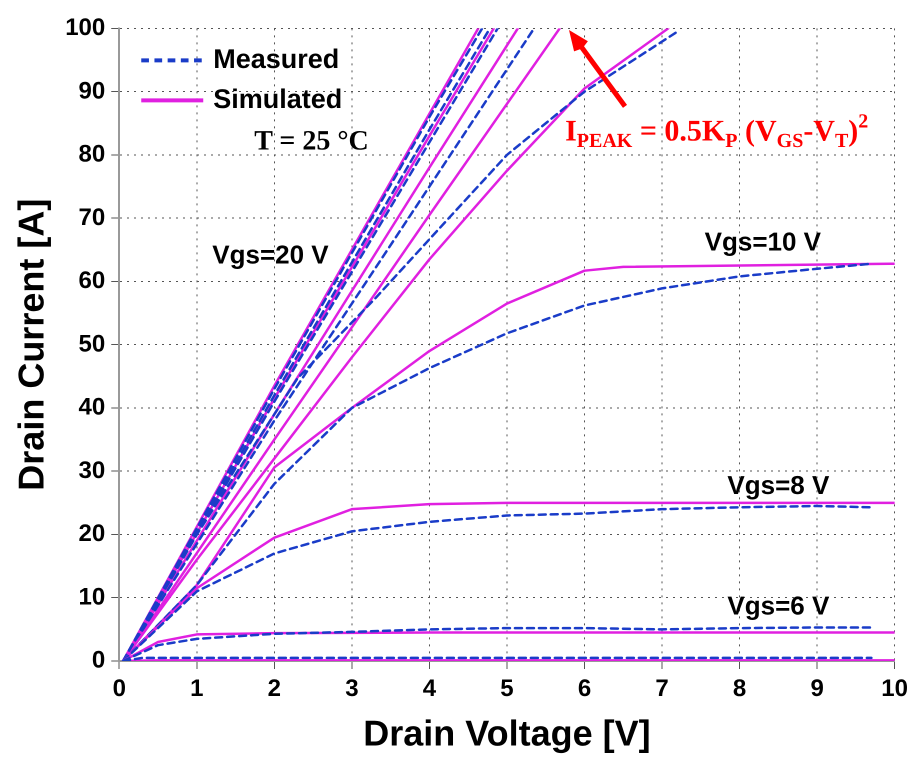 The width and height of the screenshot is (922, 769). I want to click on y-tick-label: 0, so click(99, 660).